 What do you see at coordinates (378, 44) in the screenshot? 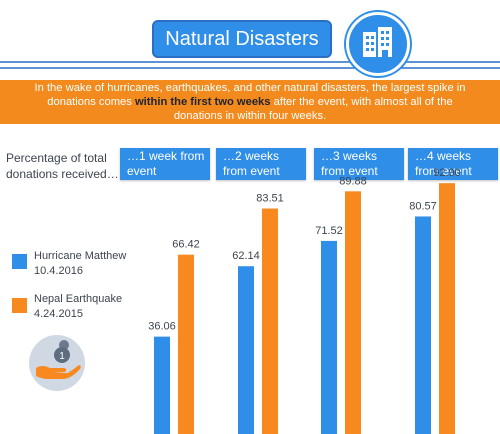
I see `buildings-icon` at bounding box center [378, 44].